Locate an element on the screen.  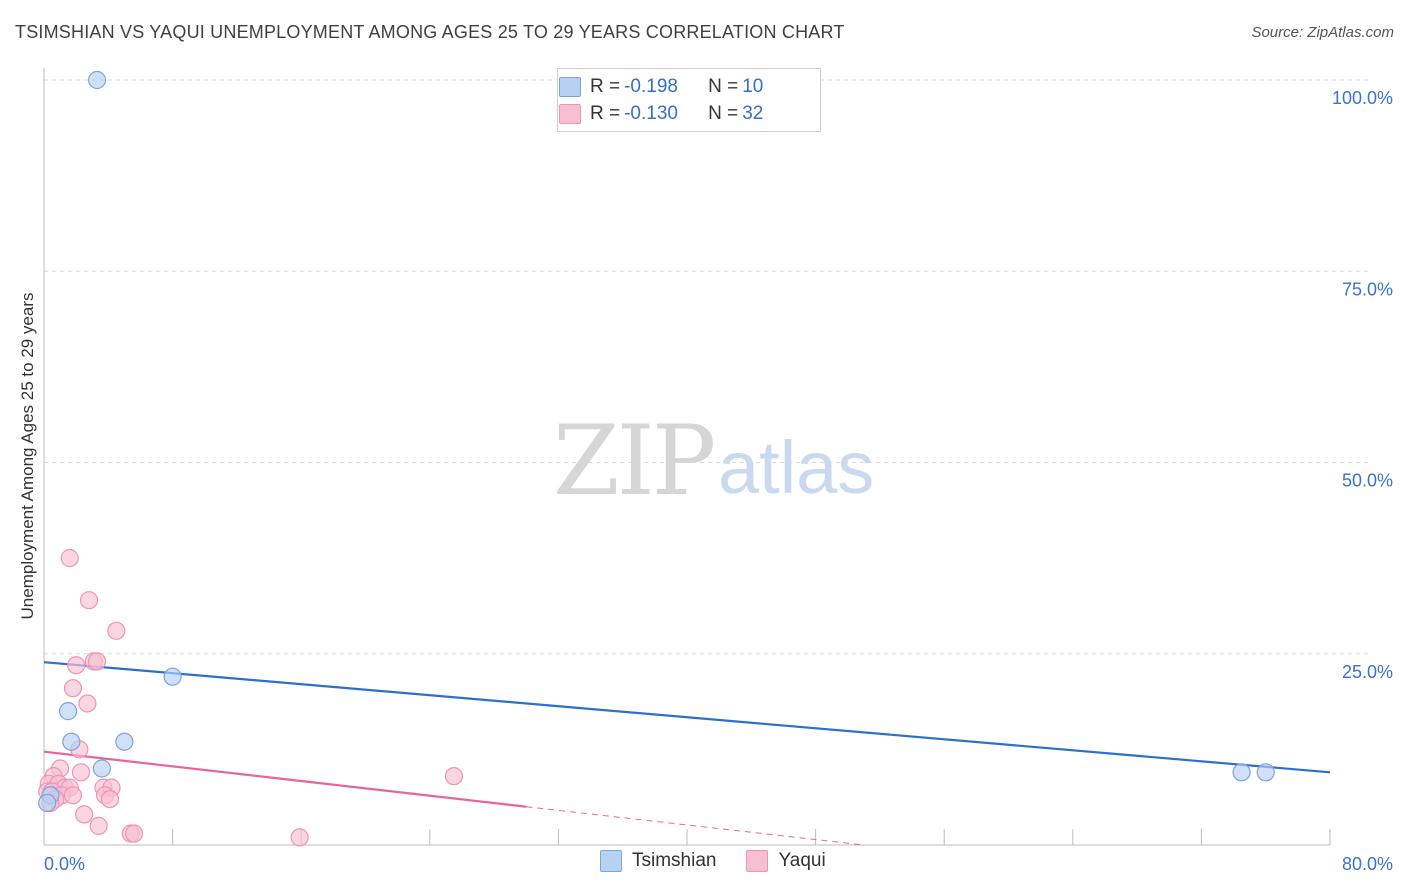
legend-r-value: -0.198 is located at coordinates (651, 86).